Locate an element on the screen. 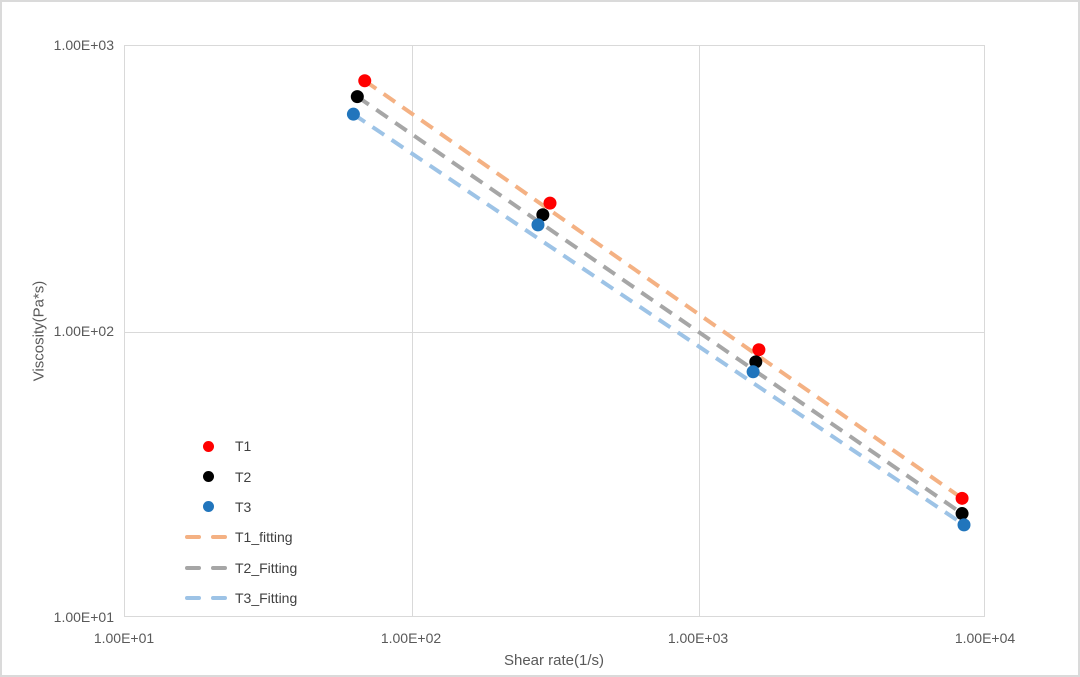 The image size is (1080, 677). gridline-x-1e2 is located at coordinates (412, 331).